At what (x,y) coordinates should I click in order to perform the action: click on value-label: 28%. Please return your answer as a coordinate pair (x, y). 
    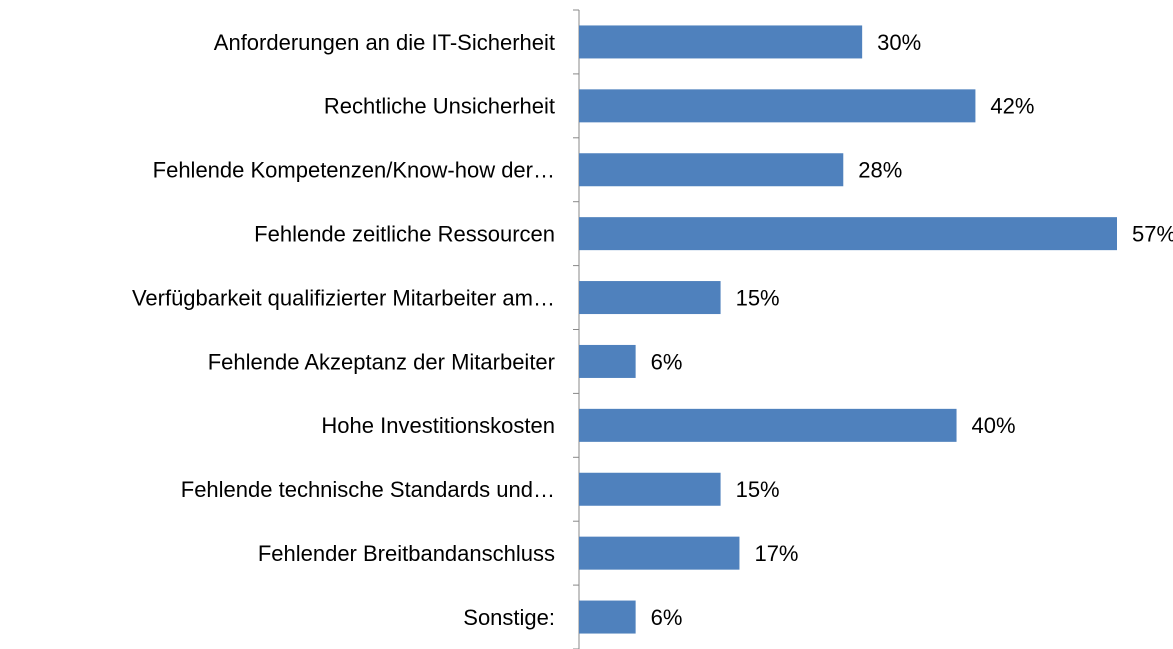
    Looking at the image, I should click on (880, 170).